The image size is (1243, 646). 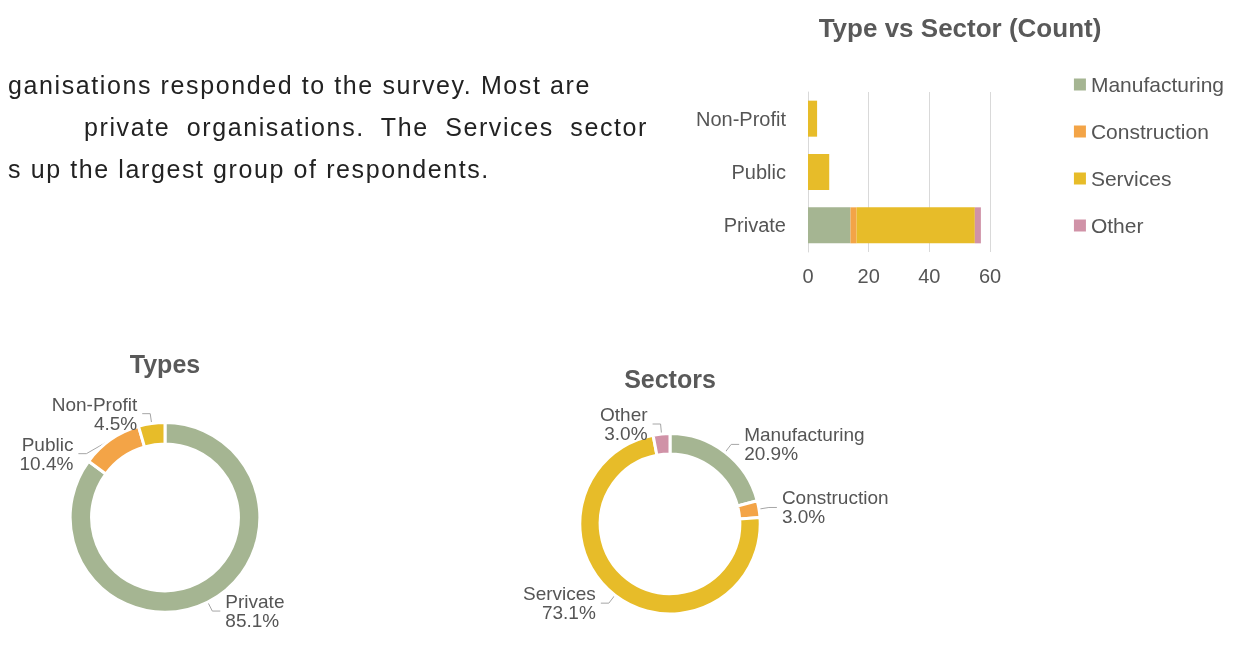 I want to click on text: private organisations. The Services sector, so click(x=365, y=127).